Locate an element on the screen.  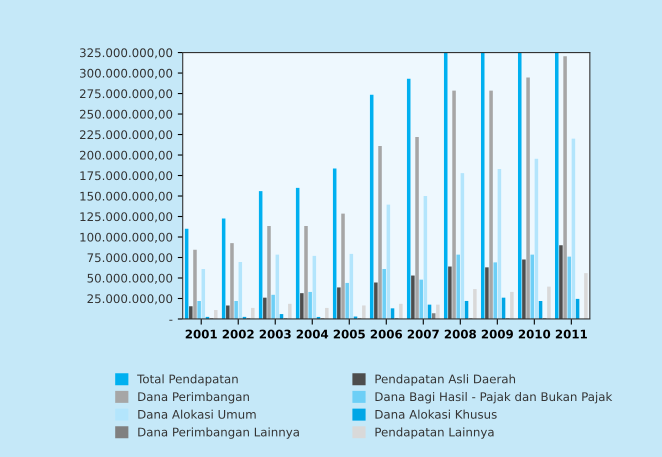
x-tick-label: 2010 is located at coordinates (534, 334).